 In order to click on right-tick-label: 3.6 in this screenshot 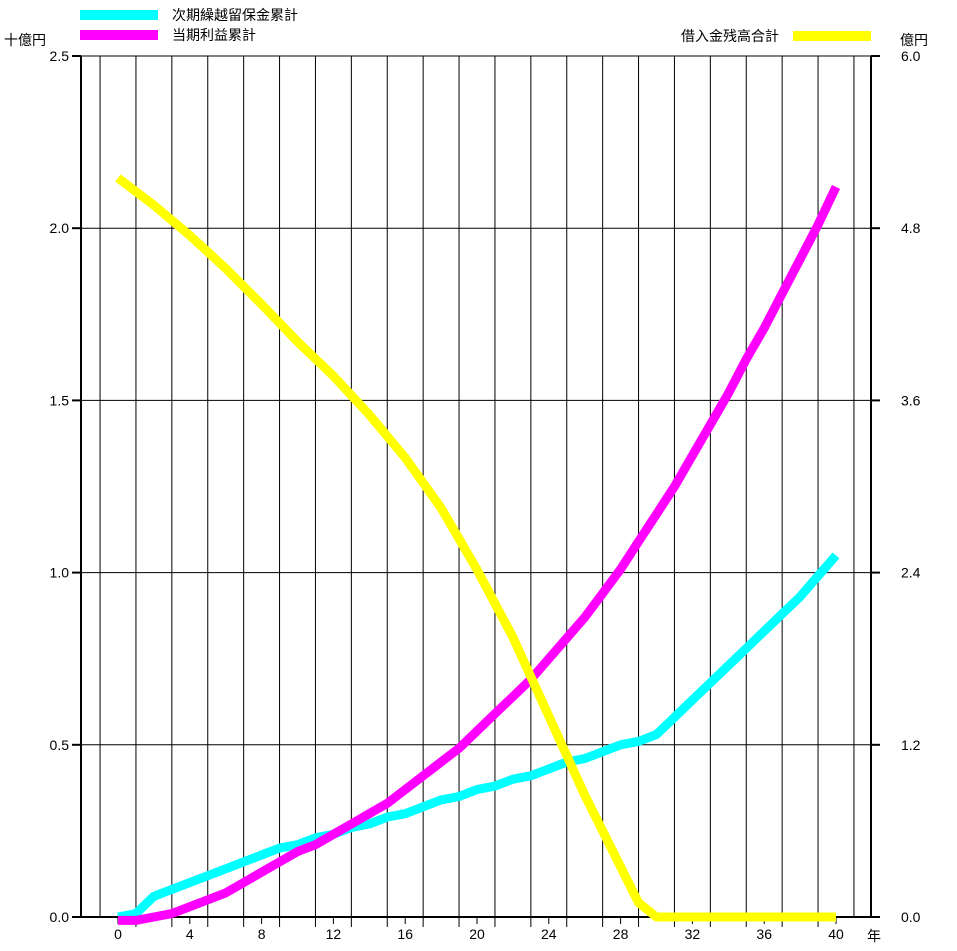, I will do `click(911, 400)`.